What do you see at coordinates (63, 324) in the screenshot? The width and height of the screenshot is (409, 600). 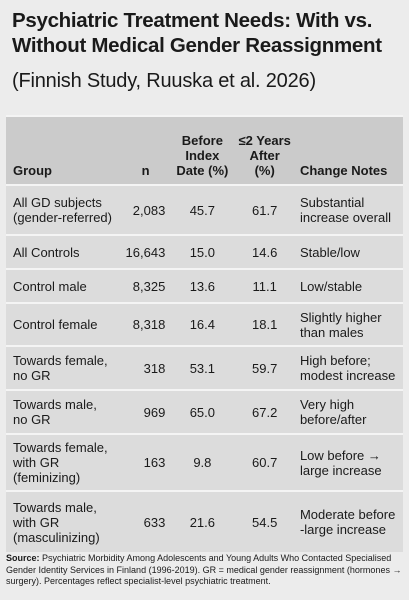 I see `table-cell: Control female` at bounding box center [63, 324].